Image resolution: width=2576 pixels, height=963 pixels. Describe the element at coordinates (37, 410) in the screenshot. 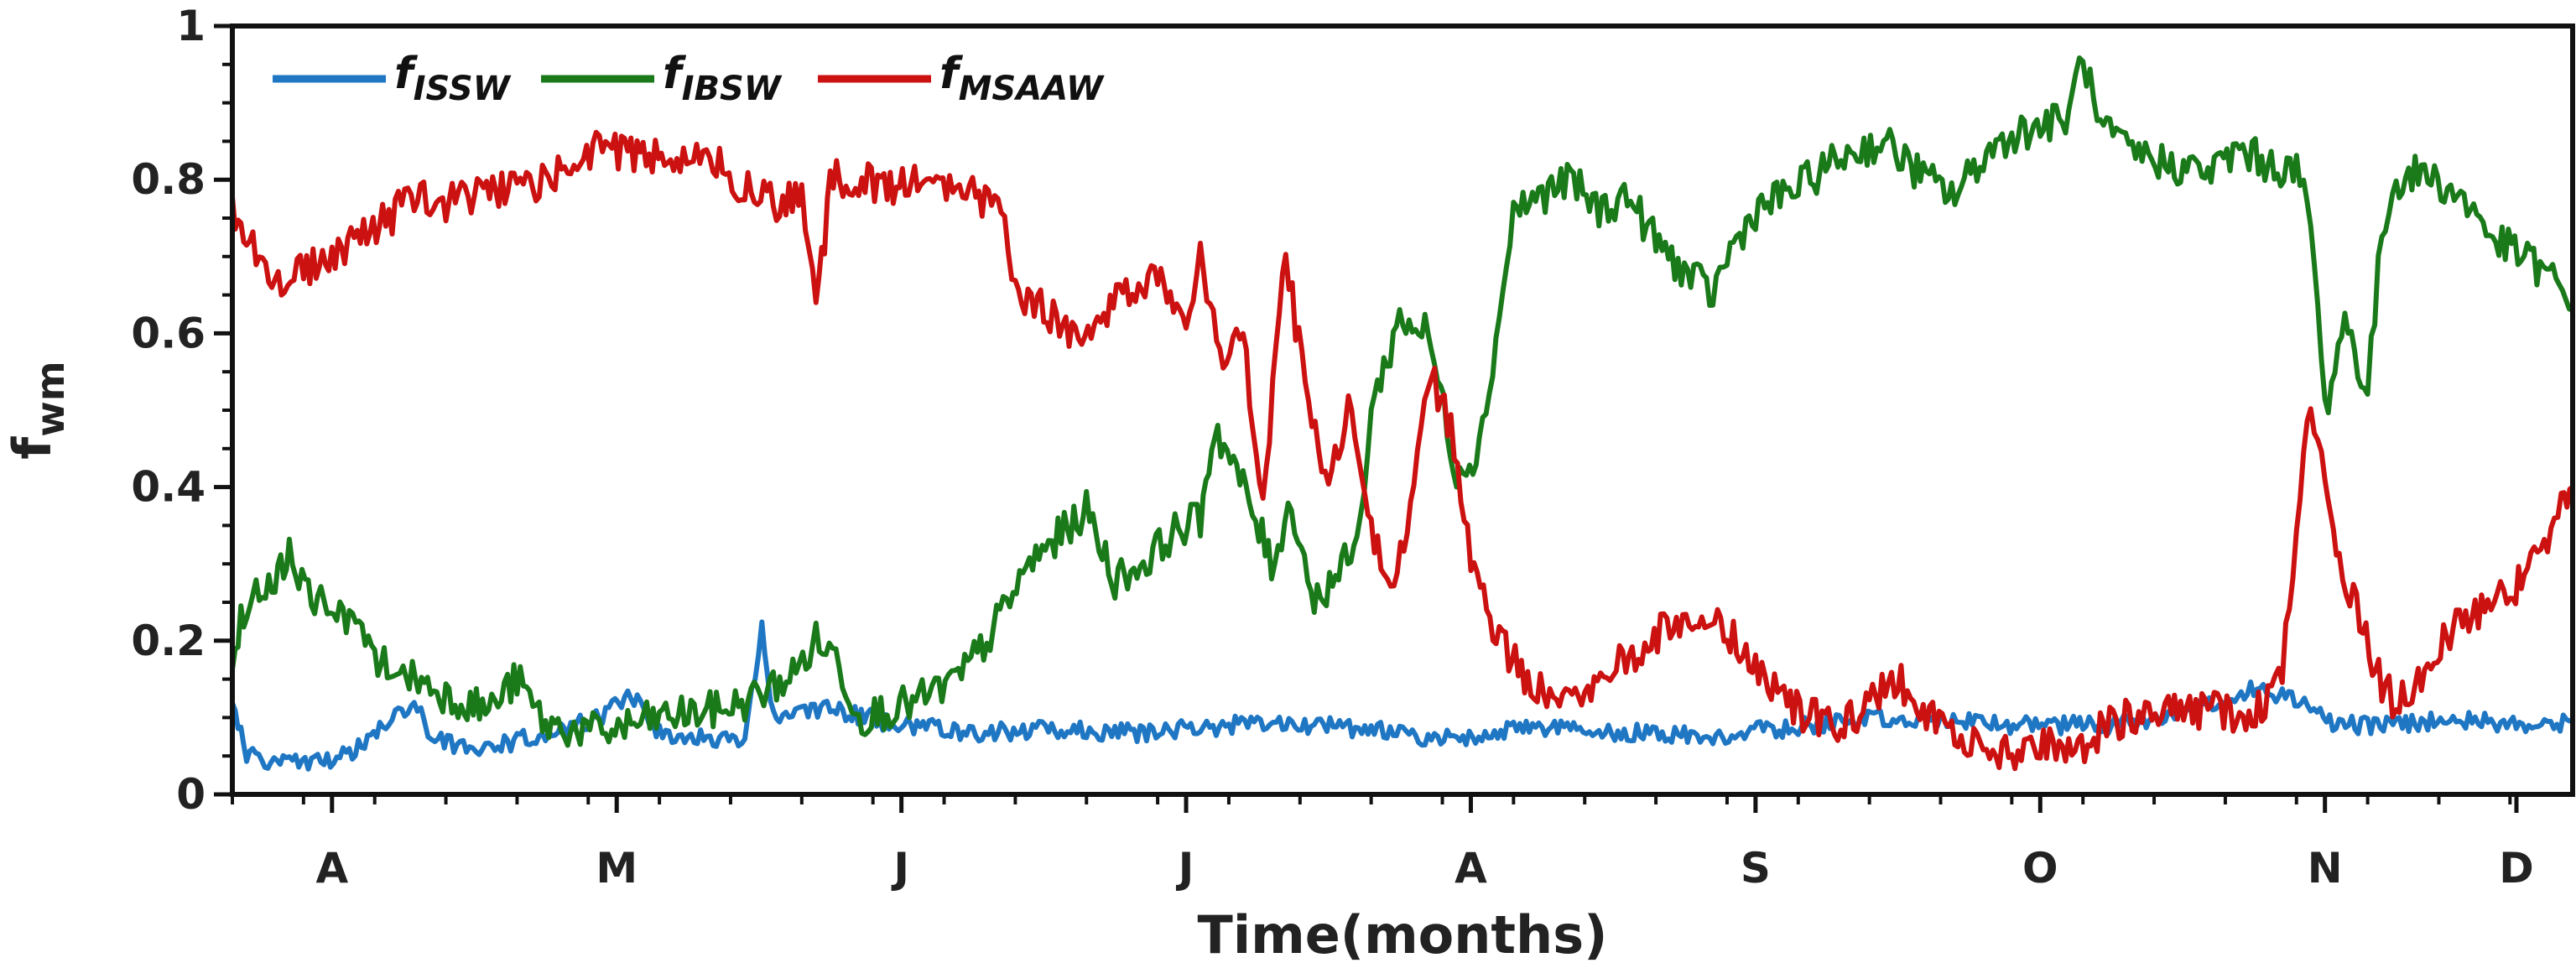

I see `y-axis-title: fwm` at that location.